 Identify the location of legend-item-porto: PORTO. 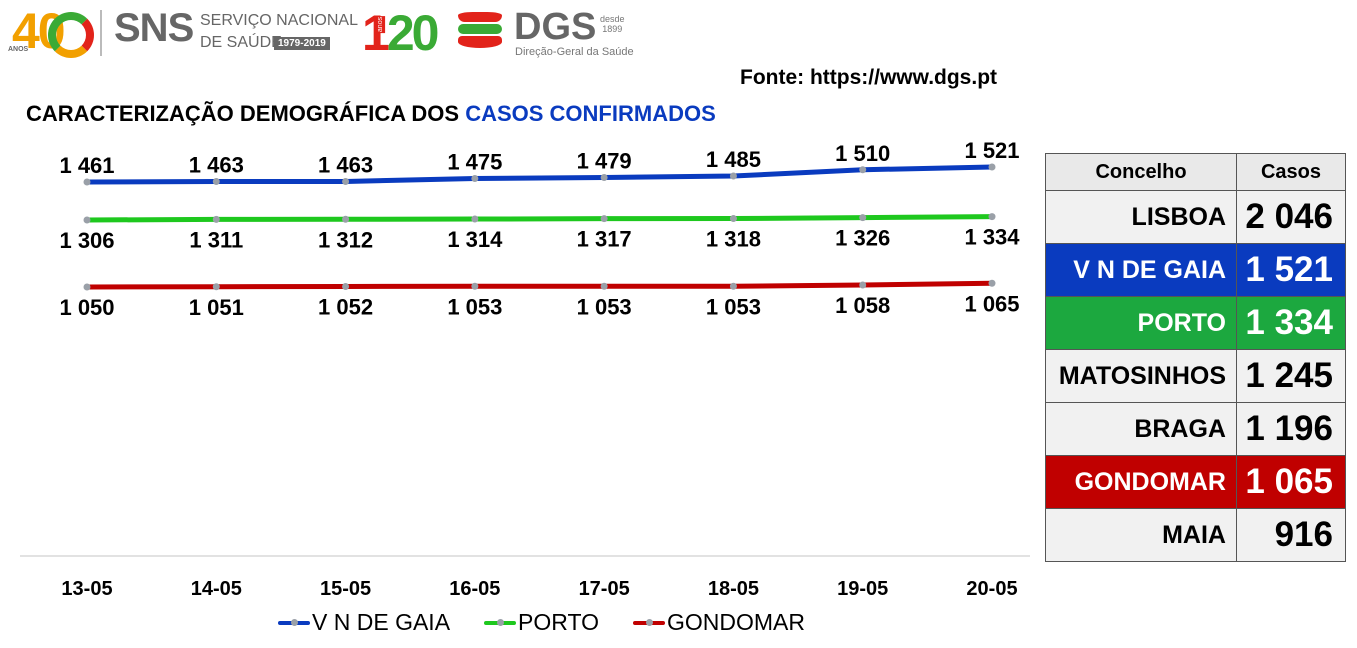
(541, 622).